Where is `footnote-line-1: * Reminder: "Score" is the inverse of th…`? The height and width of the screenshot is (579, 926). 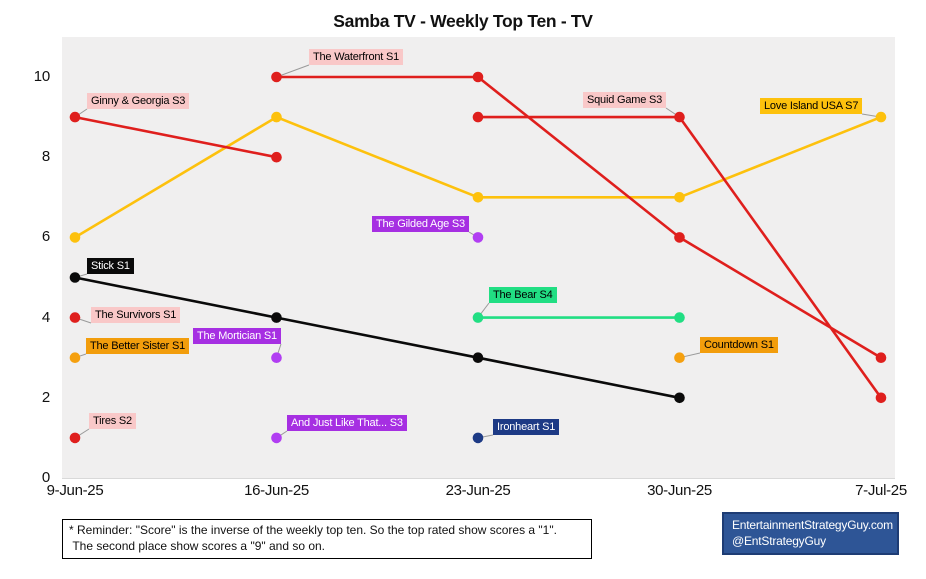
footnote-line-1: * Reminder: "Score" is the inverse of th… is located at coordinates (313, 530).